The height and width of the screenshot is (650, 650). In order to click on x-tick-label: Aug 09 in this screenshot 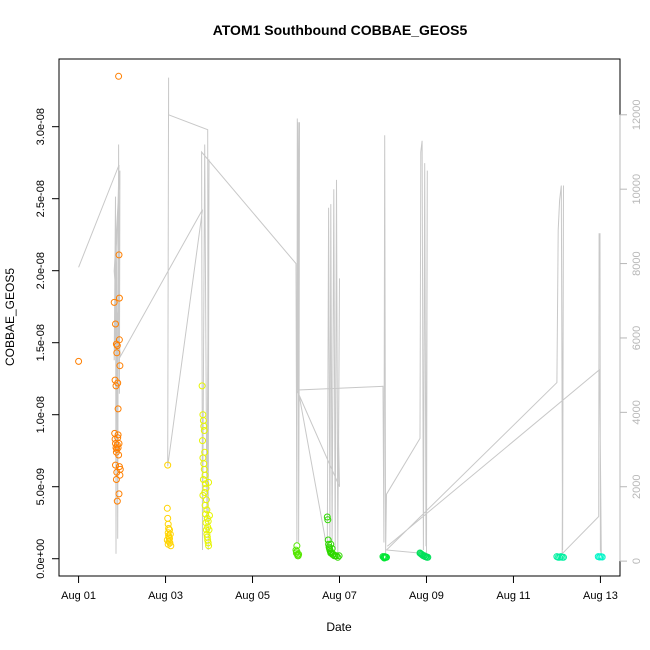, I will do `click(426, 596)`.